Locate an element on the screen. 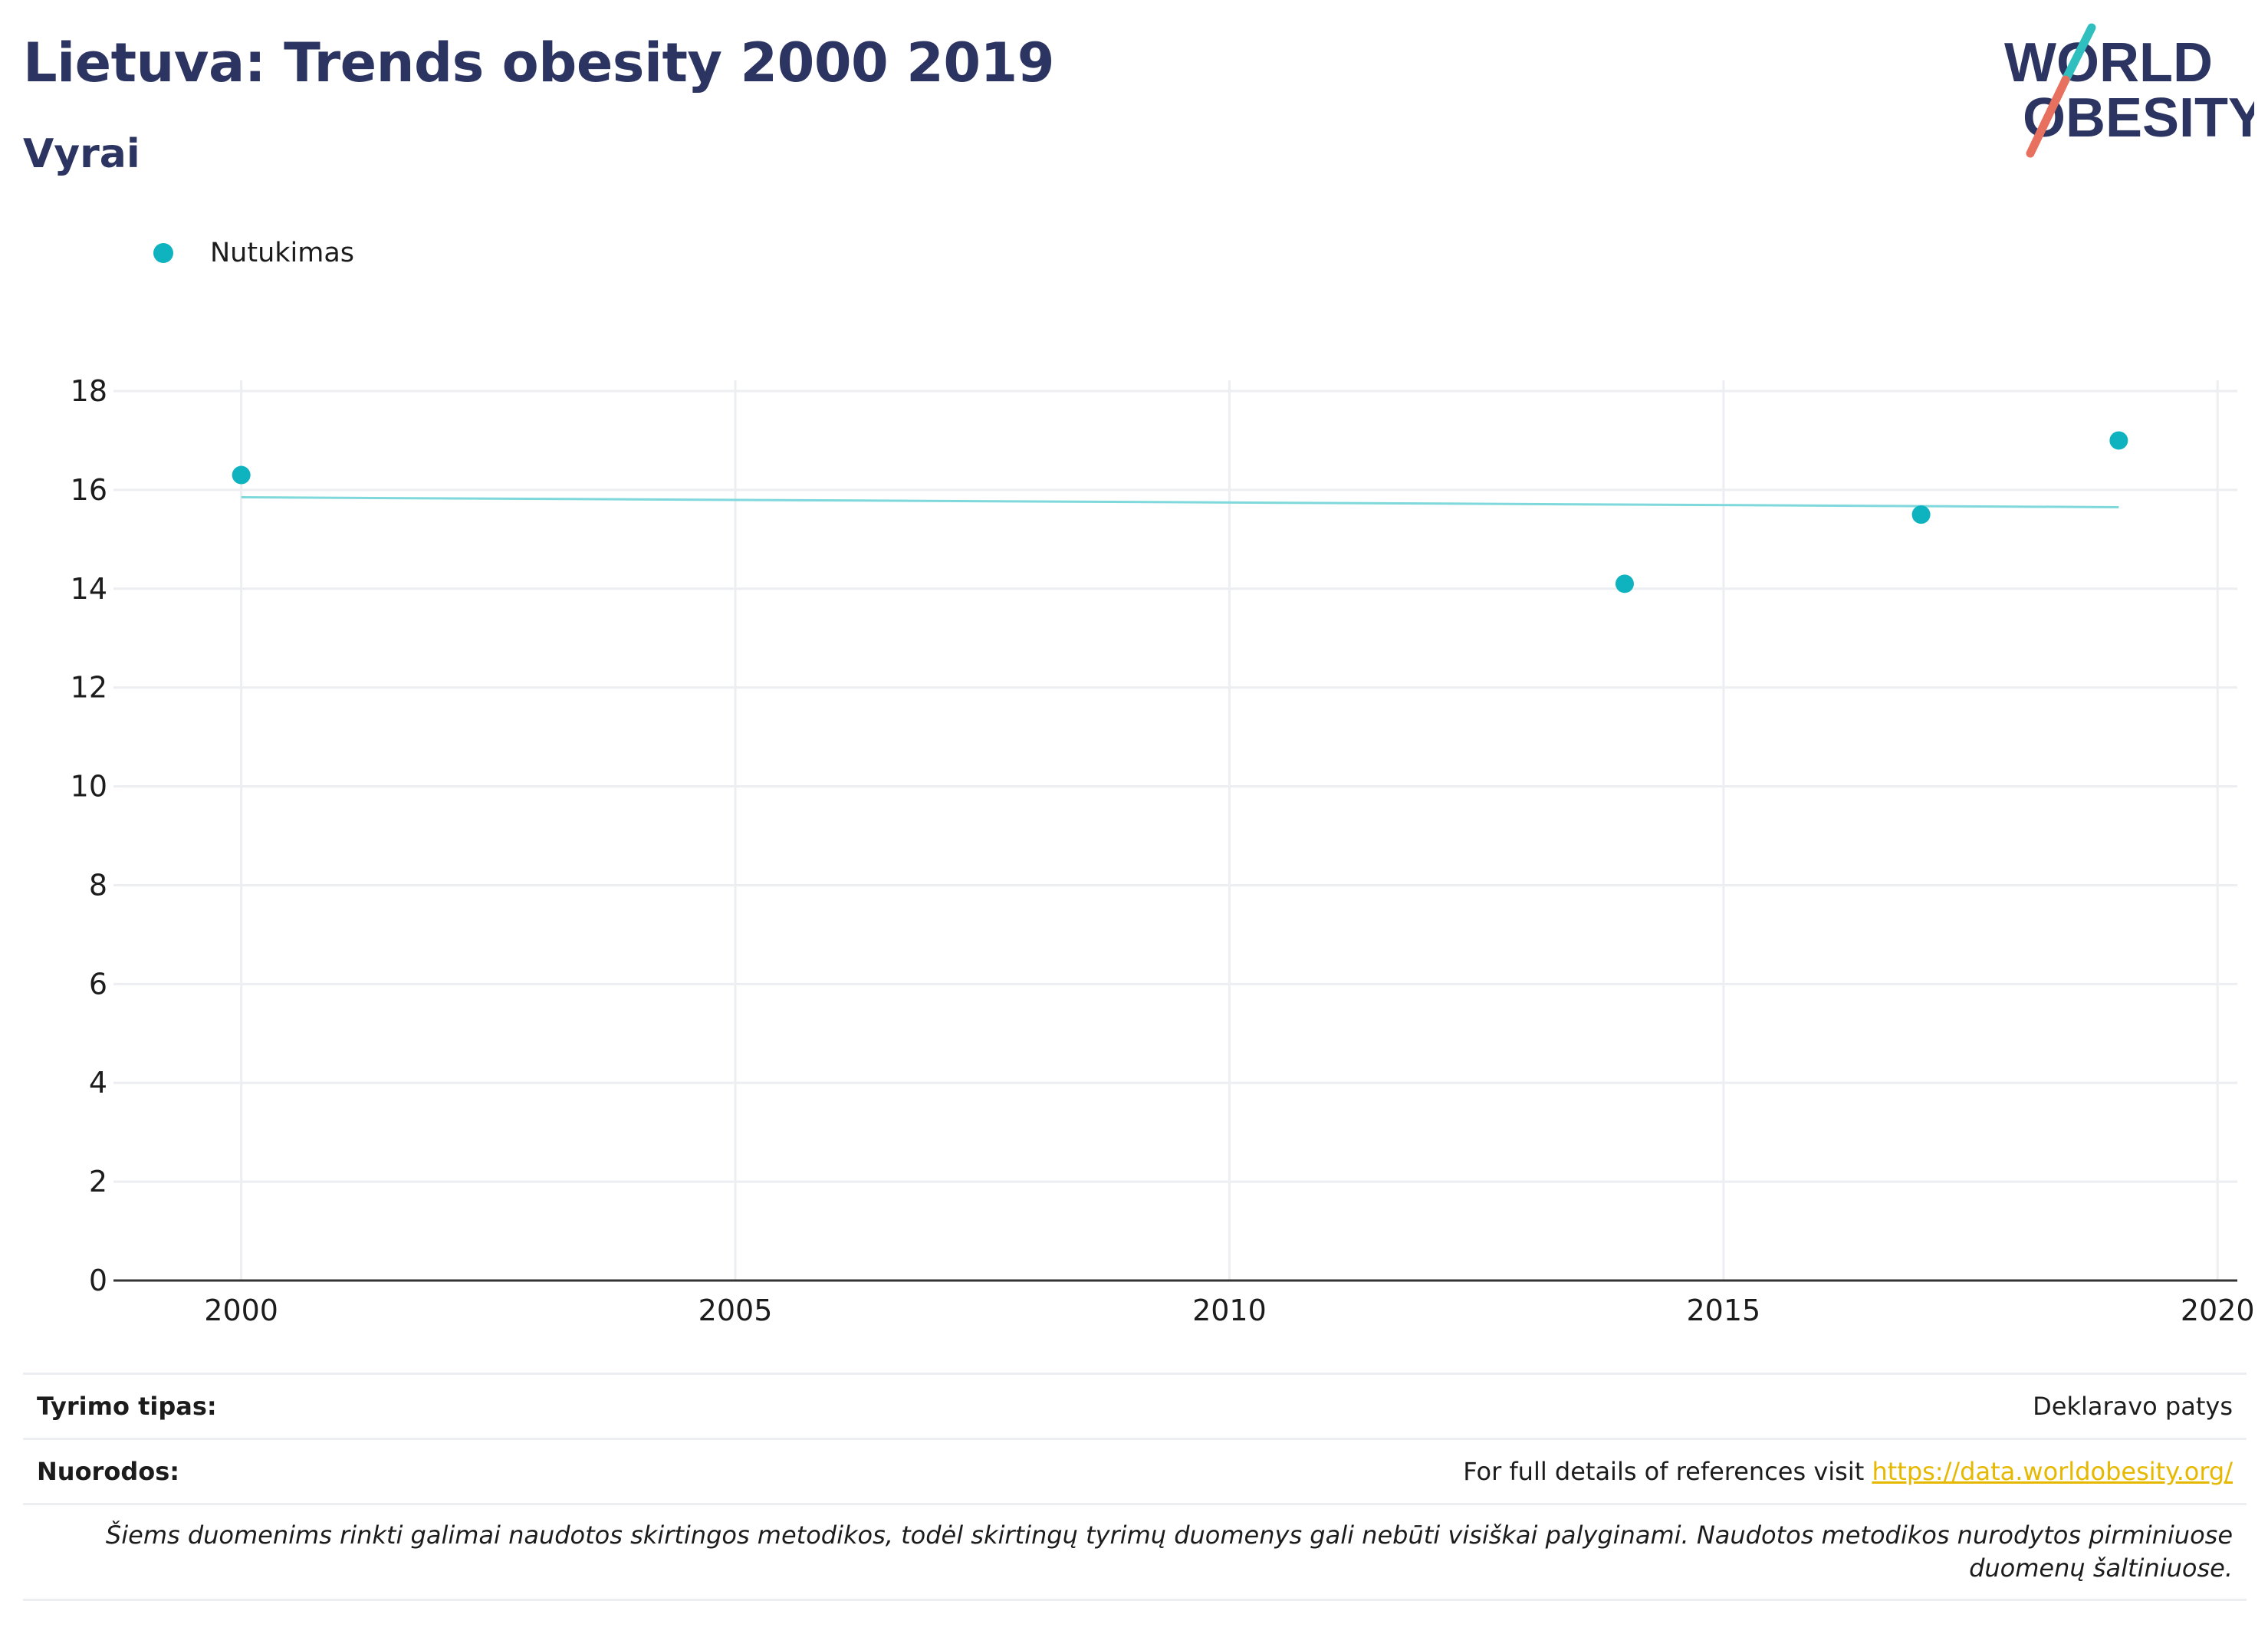 The width and height of the screenshot is (2268, 1634). x-tick-label: 2020 is located at coordinates (2218, 1311).